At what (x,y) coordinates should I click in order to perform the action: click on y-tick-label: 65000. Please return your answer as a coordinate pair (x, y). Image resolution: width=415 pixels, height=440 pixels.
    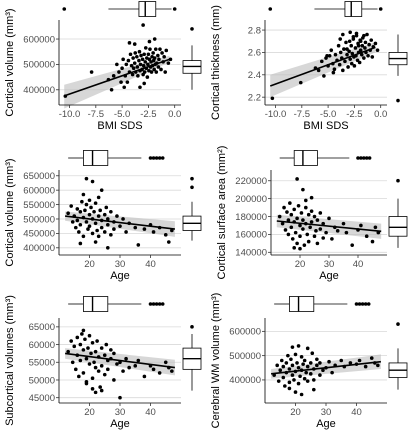
    Looking at the image, I should click on (42, 327).